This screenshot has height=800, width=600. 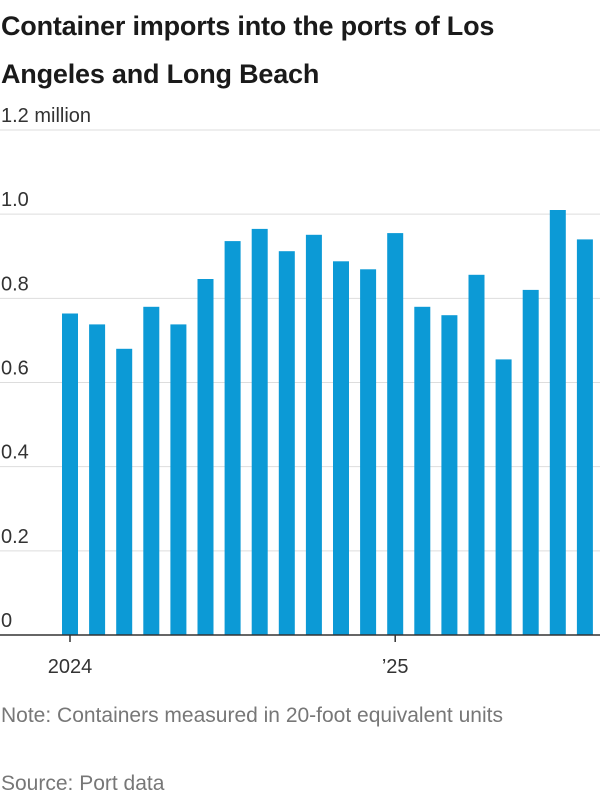 What do you see at coordinates (15, 453) in the screenshot?
I see `y-tick-label: 0.4` at bounding box center [15, 453].